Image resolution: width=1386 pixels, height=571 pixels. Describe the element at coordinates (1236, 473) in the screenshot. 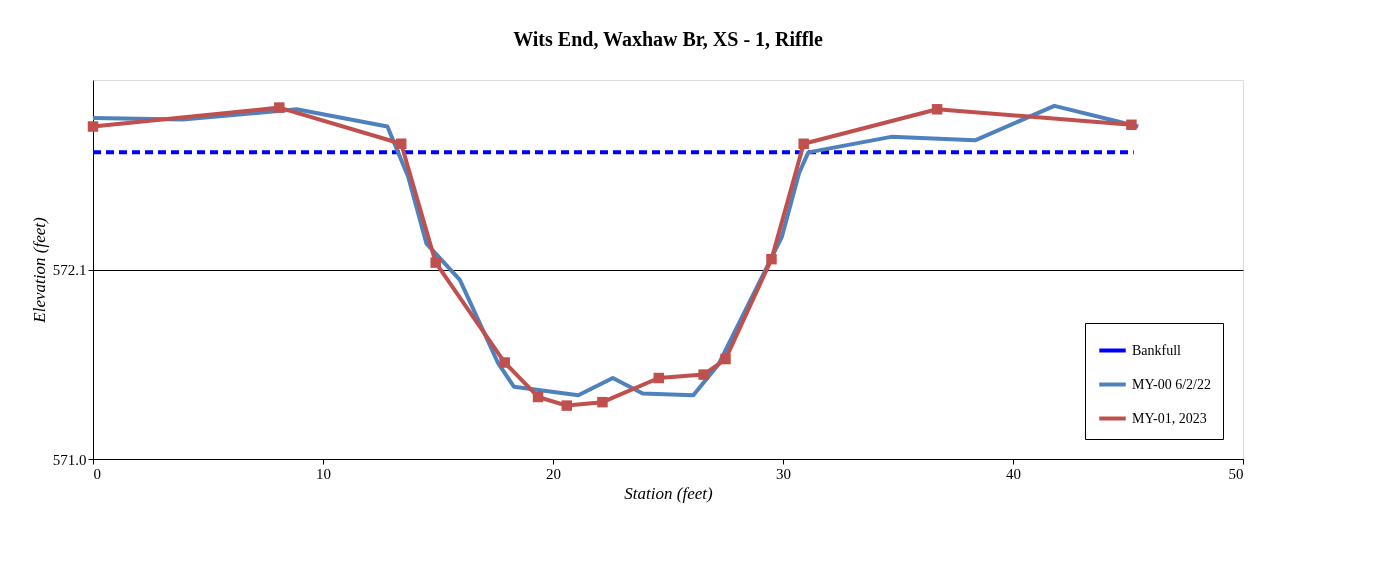

I see `x-tick-label: 50` at that location.